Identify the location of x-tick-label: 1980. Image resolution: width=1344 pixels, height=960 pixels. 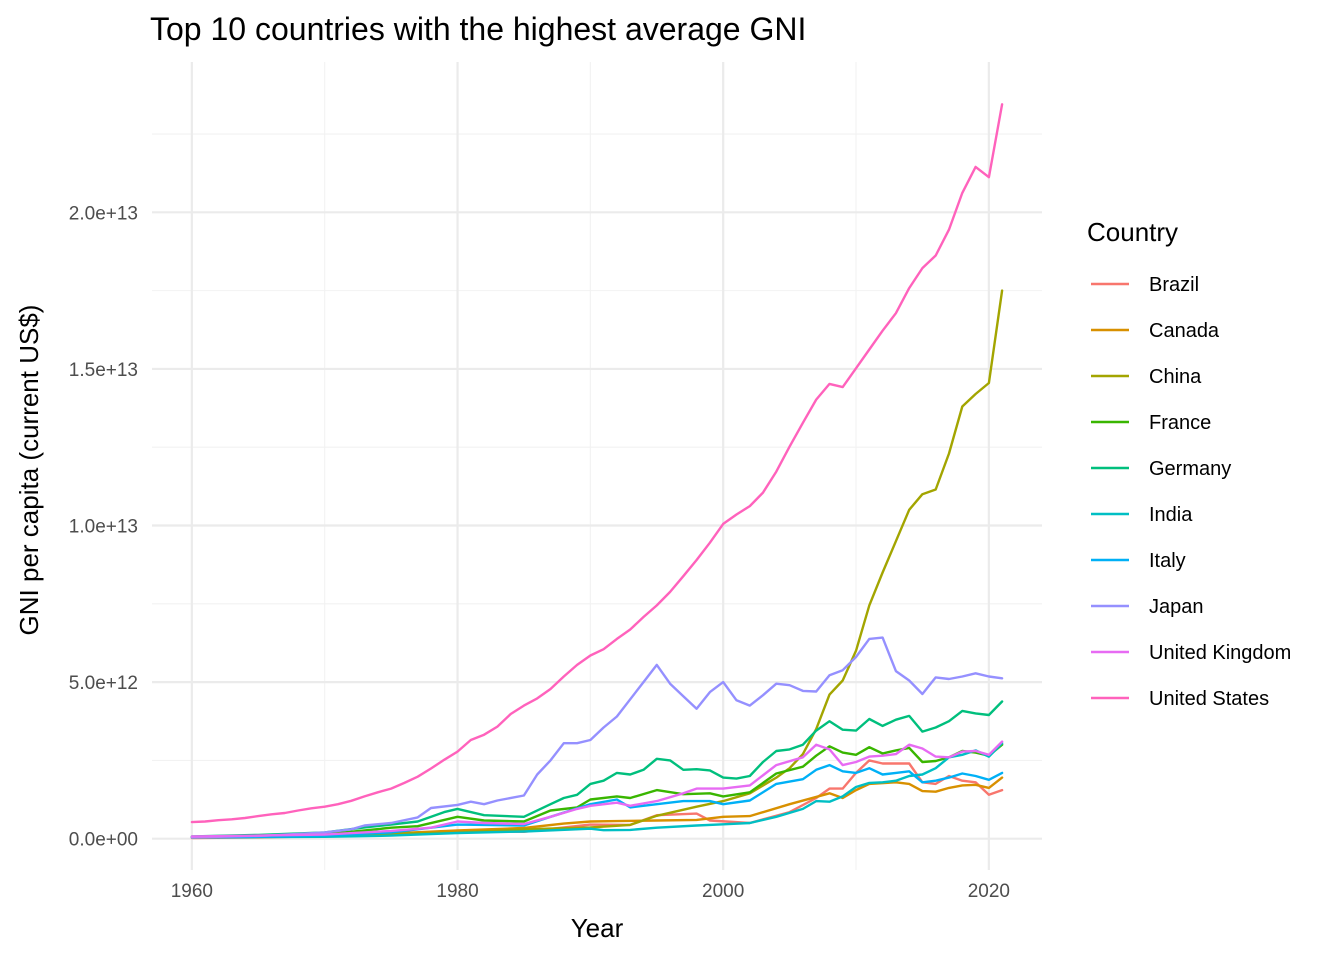
(457, 891).